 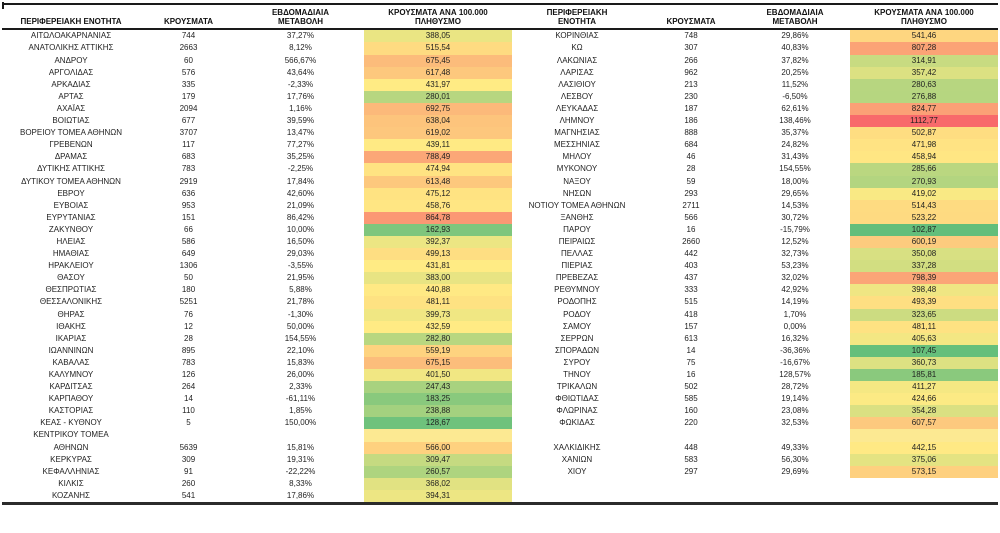 I want to click on per100k-cell: 350,08, so click(x=924, y=254).